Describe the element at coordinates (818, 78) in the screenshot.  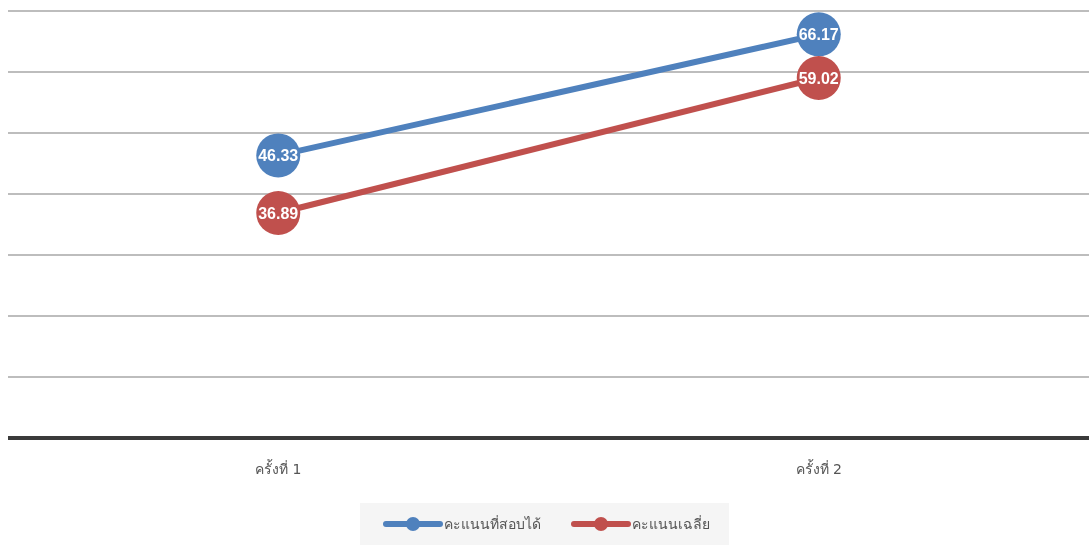
I see `data-label: 59.02` at that location.